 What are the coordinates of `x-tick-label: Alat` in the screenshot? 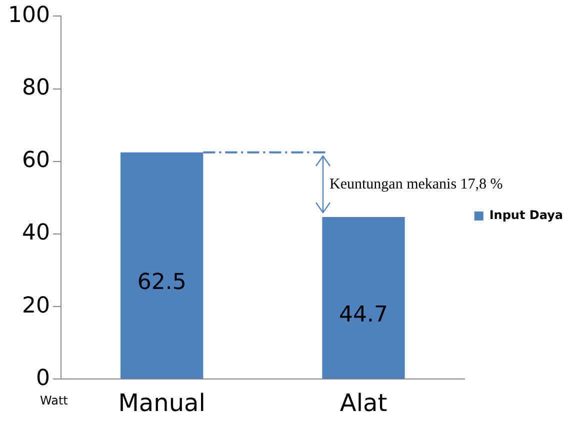 It's located at (364, 402).